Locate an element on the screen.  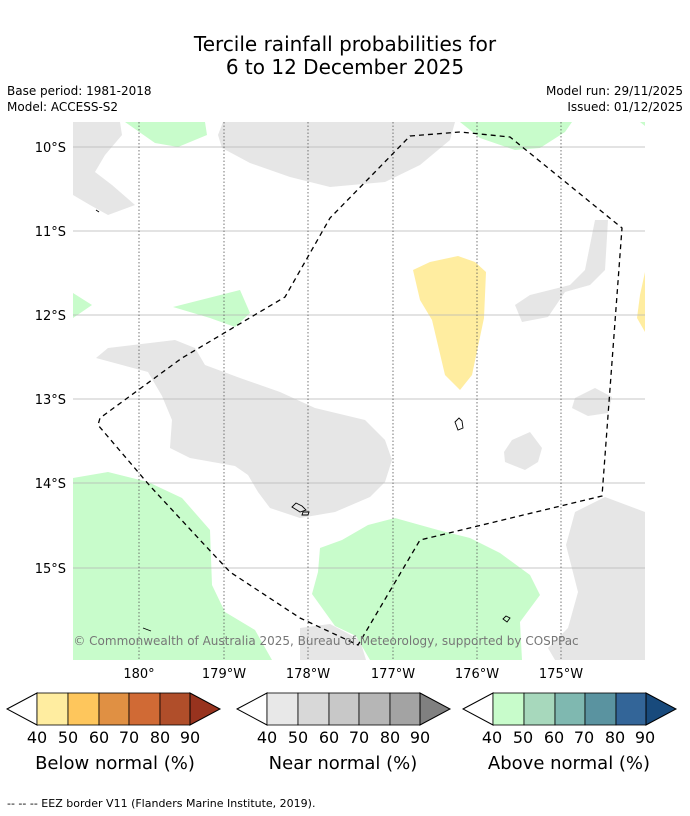
lat-label-10s: 10°S is located at coordinates (50, 148).